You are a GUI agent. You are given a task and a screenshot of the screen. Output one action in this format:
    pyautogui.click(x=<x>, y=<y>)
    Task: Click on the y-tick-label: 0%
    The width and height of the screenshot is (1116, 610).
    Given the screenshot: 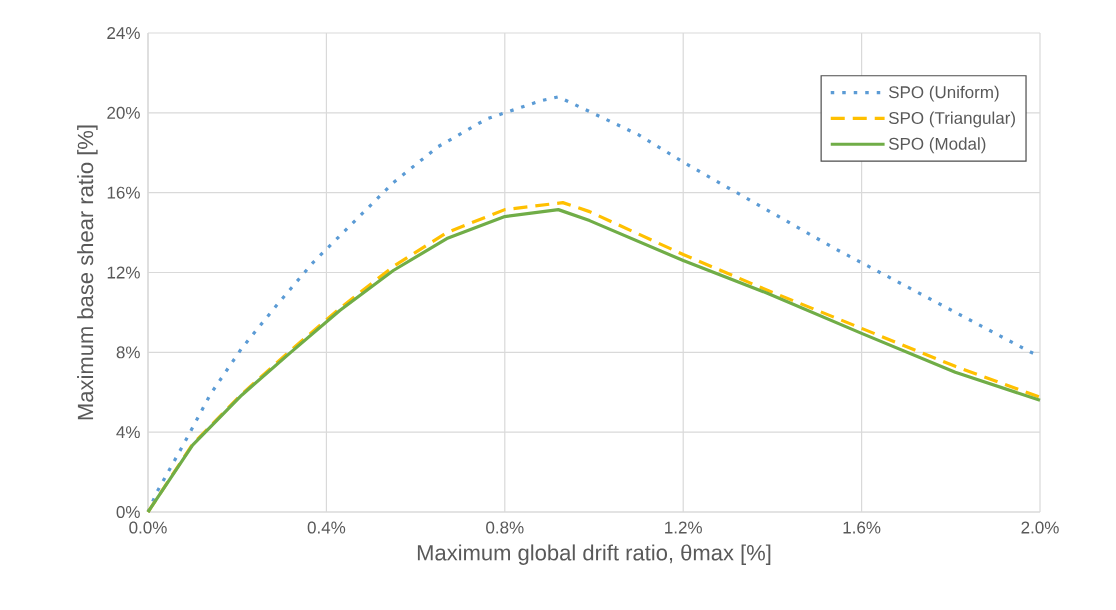 What is the action you would take?
    pyautogui.click(x=128, y=512)
    